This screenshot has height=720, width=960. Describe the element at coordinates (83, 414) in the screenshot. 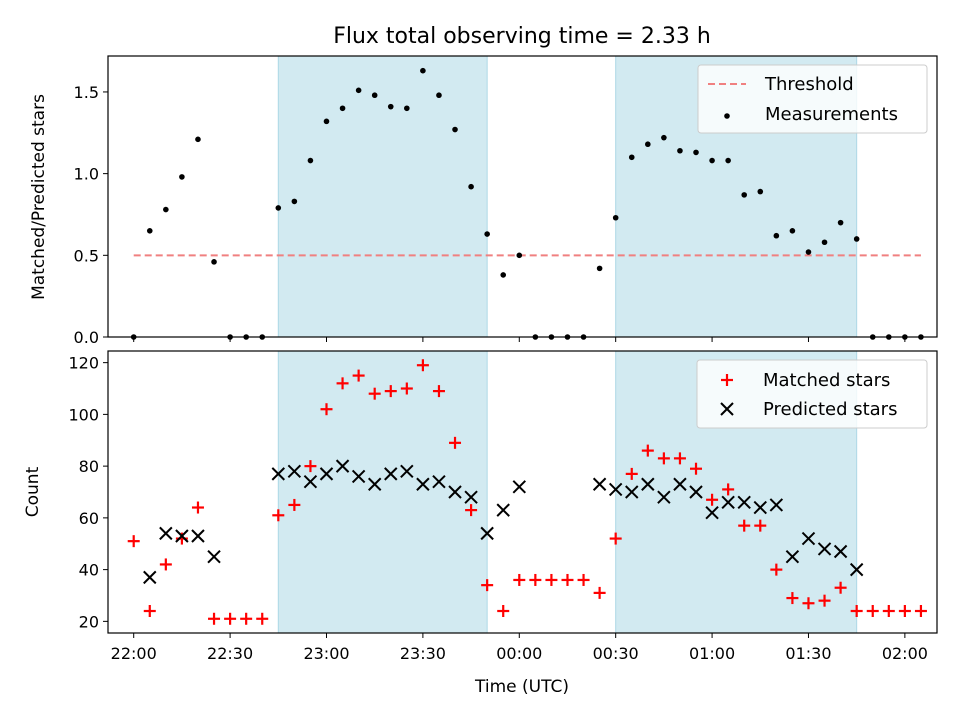

I see `count-y-tick-label: 100` at that location.